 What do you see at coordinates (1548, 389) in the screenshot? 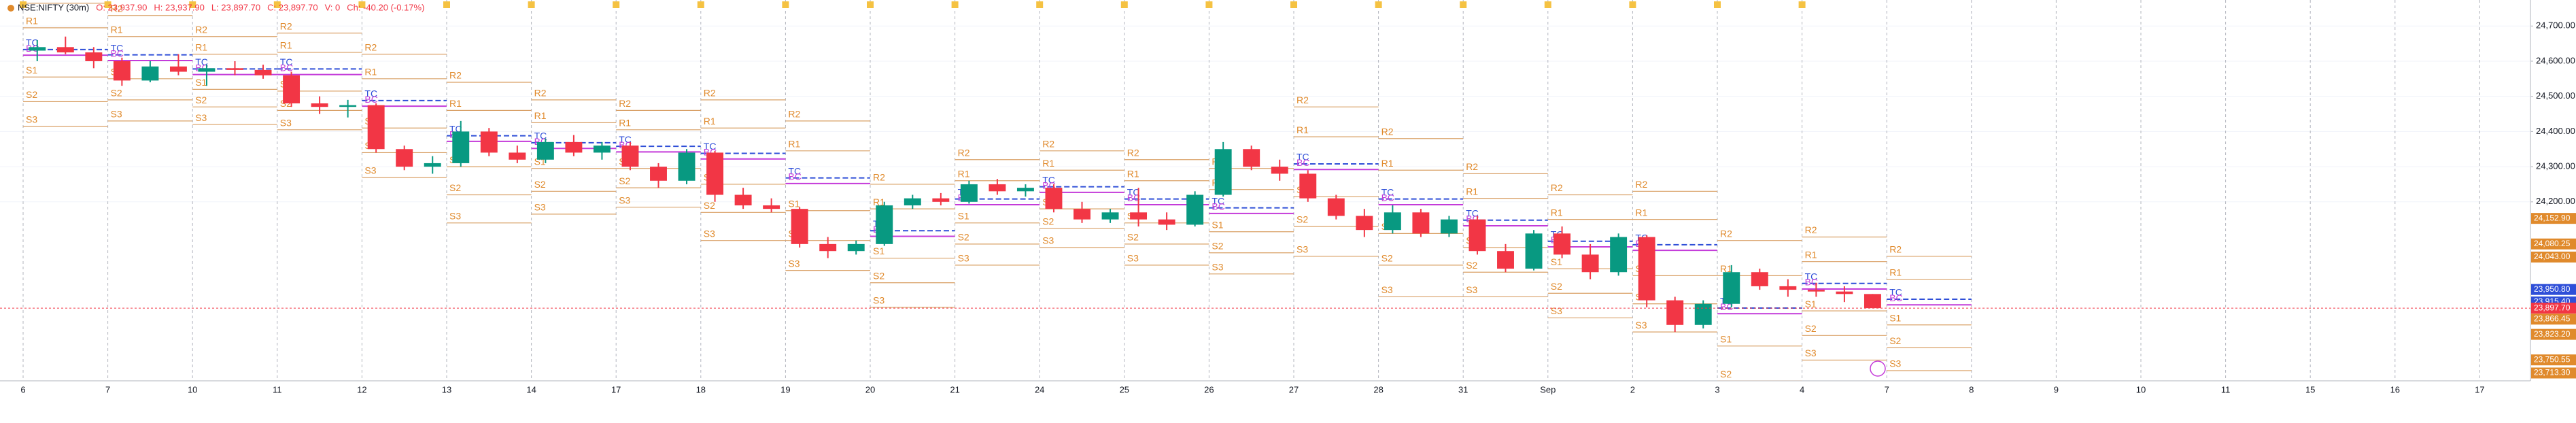
I see `x-tick-label: Sep` at bounding box center [1548, 389].